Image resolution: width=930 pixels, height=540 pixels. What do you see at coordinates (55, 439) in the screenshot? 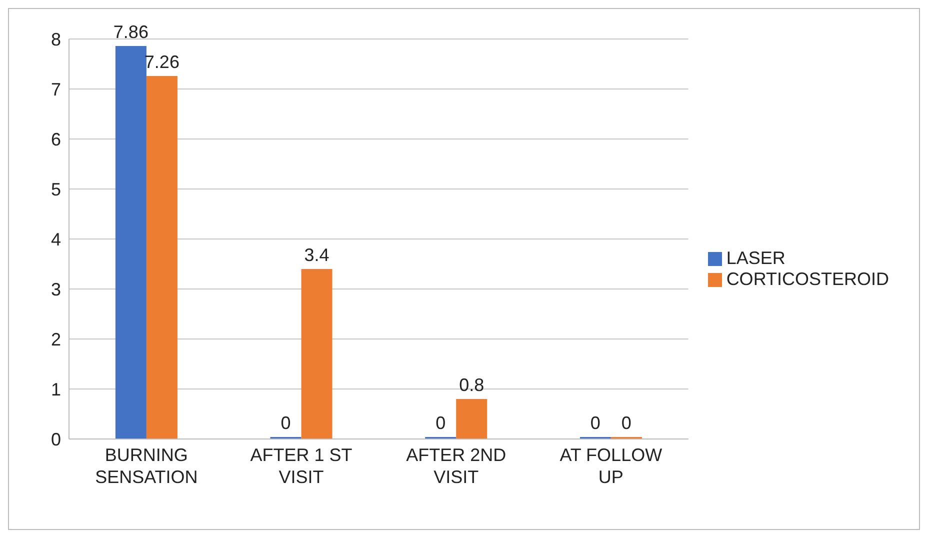
I see `y-tick-label: 0` at bounding box center [55, 439].